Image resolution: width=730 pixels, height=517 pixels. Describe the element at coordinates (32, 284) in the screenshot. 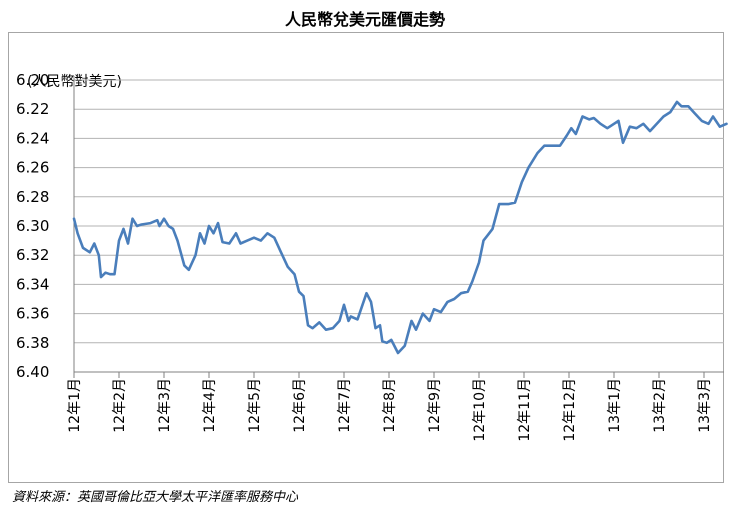

I see `y-tick-label: 6.34` at that location.